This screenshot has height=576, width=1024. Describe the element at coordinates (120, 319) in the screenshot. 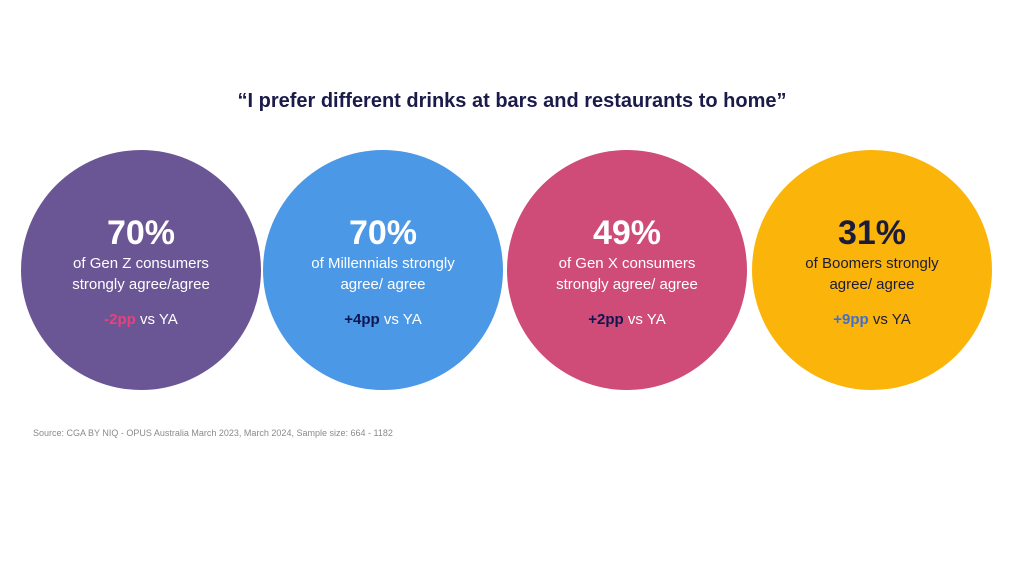

I see `gen-z-delta: -2pp` at that location.